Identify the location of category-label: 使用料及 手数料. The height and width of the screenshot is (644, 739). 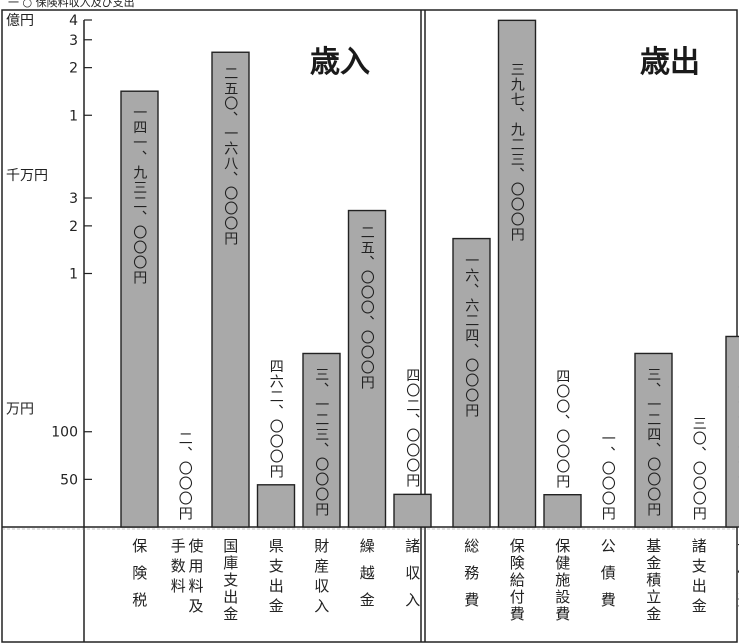
(186, 578).